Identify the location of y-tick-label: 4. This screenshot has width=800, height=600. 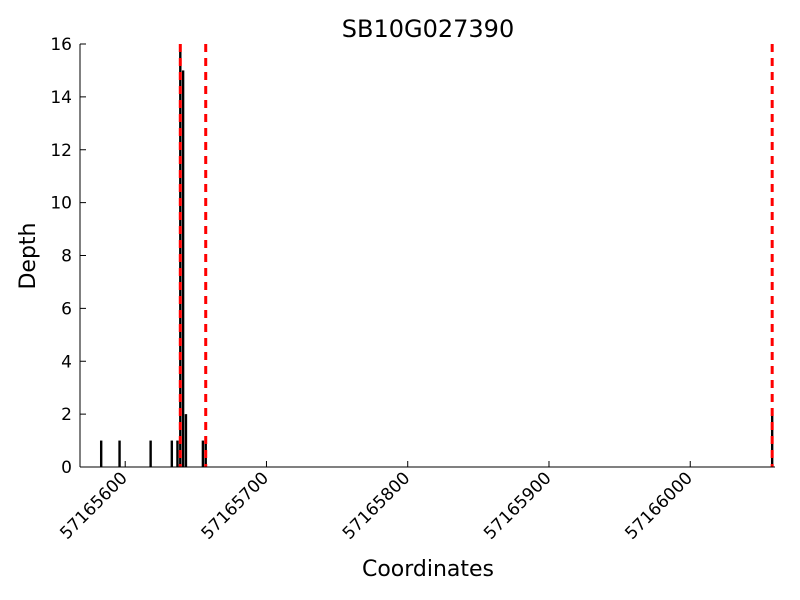
(66, 362).